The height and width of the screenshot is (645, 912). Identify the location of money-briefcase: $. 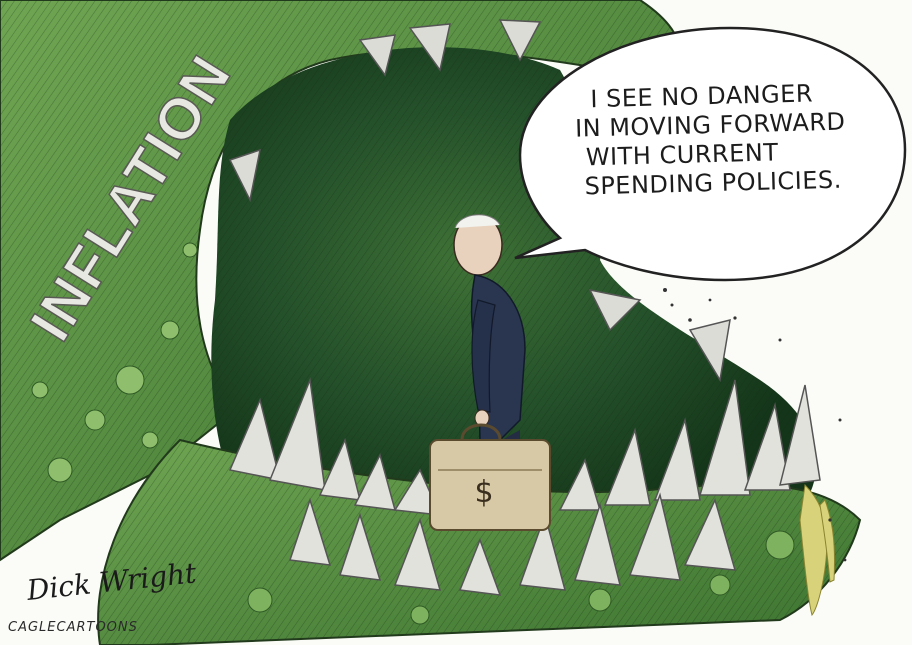
(490, 477).